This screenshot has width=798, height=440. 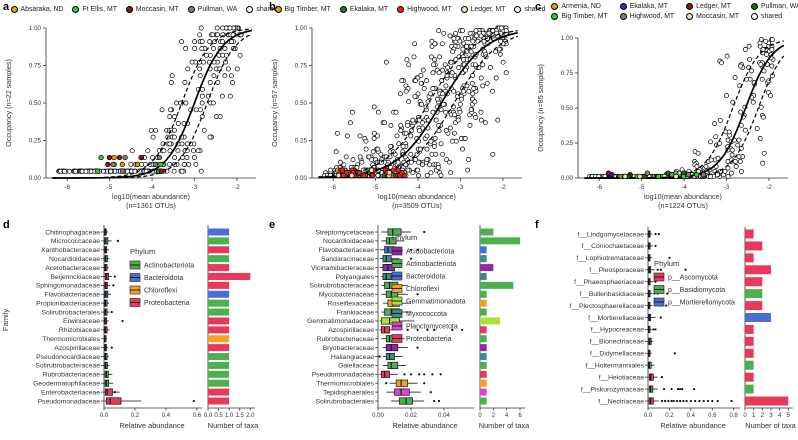 What do you see at coordinates (346, 295) in the screenshot?
I see `family-label: Mycobacteriaceae` at bounding box center [346, 295].